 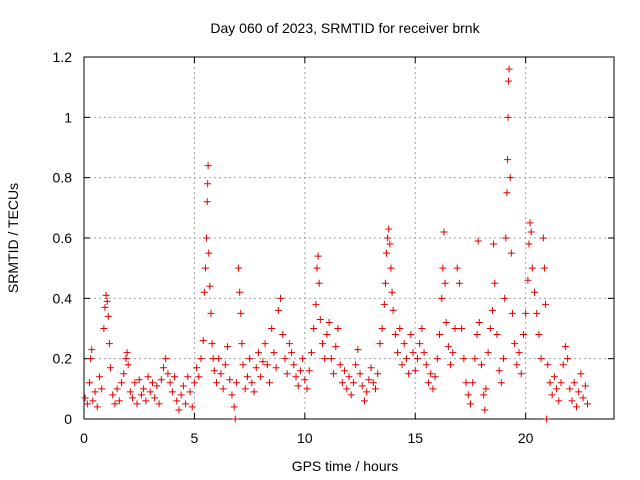 What do you see at coordinates (63, 57) in the screenshot?
I see `y-tick-label: 1.2` at bounding box center [63, 57].